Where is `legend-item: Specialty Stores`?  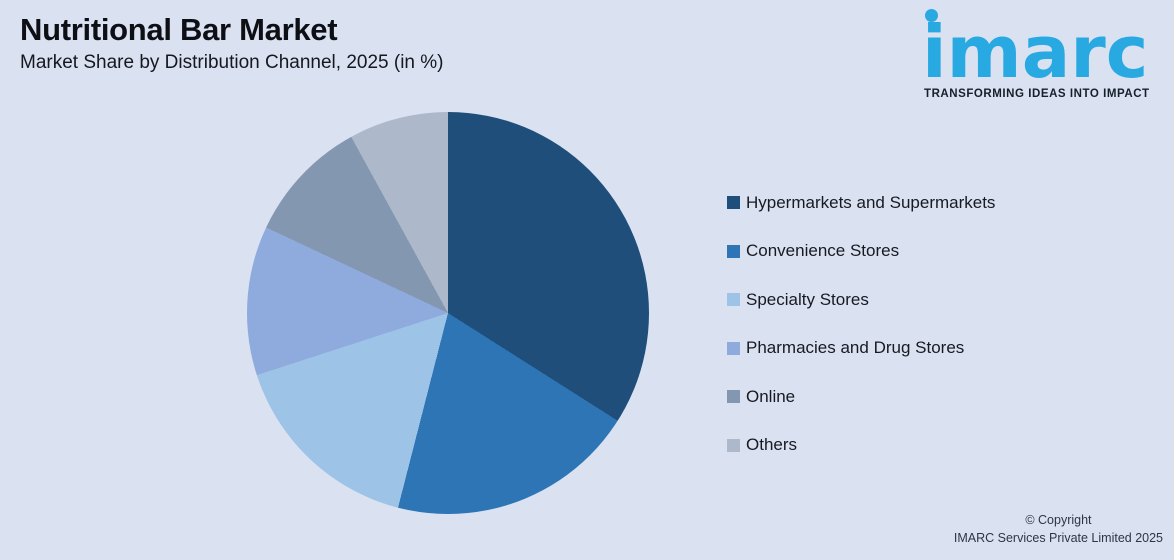
legend-item: Specialty Stores is located at coordinates (942, 299).